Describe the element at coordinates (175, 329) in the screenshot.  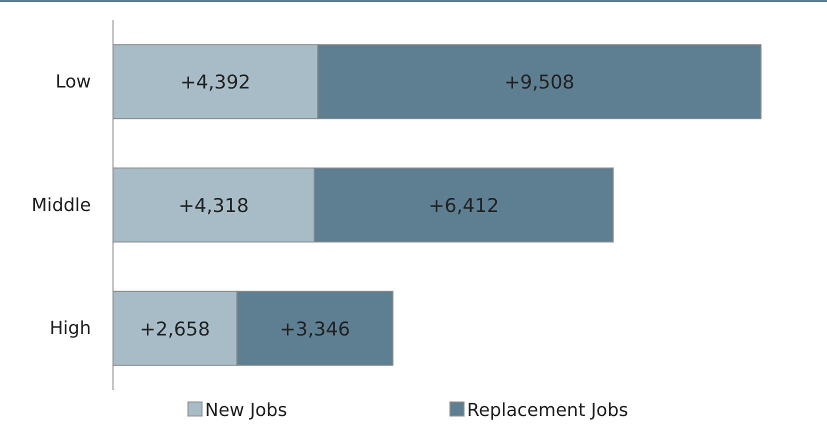
I see `data-label: +2,658` at that location.